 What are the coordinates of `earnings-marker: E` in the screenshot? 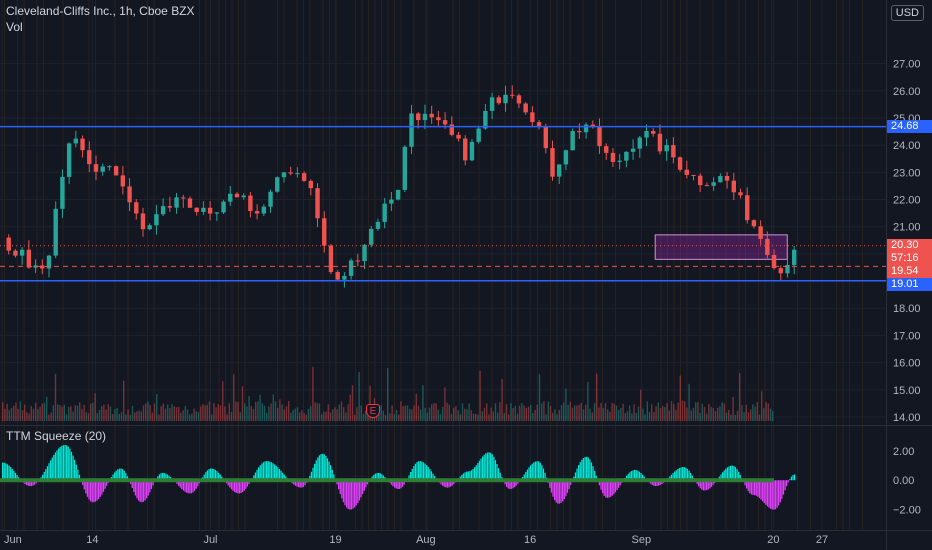 It's located at (373, 411).